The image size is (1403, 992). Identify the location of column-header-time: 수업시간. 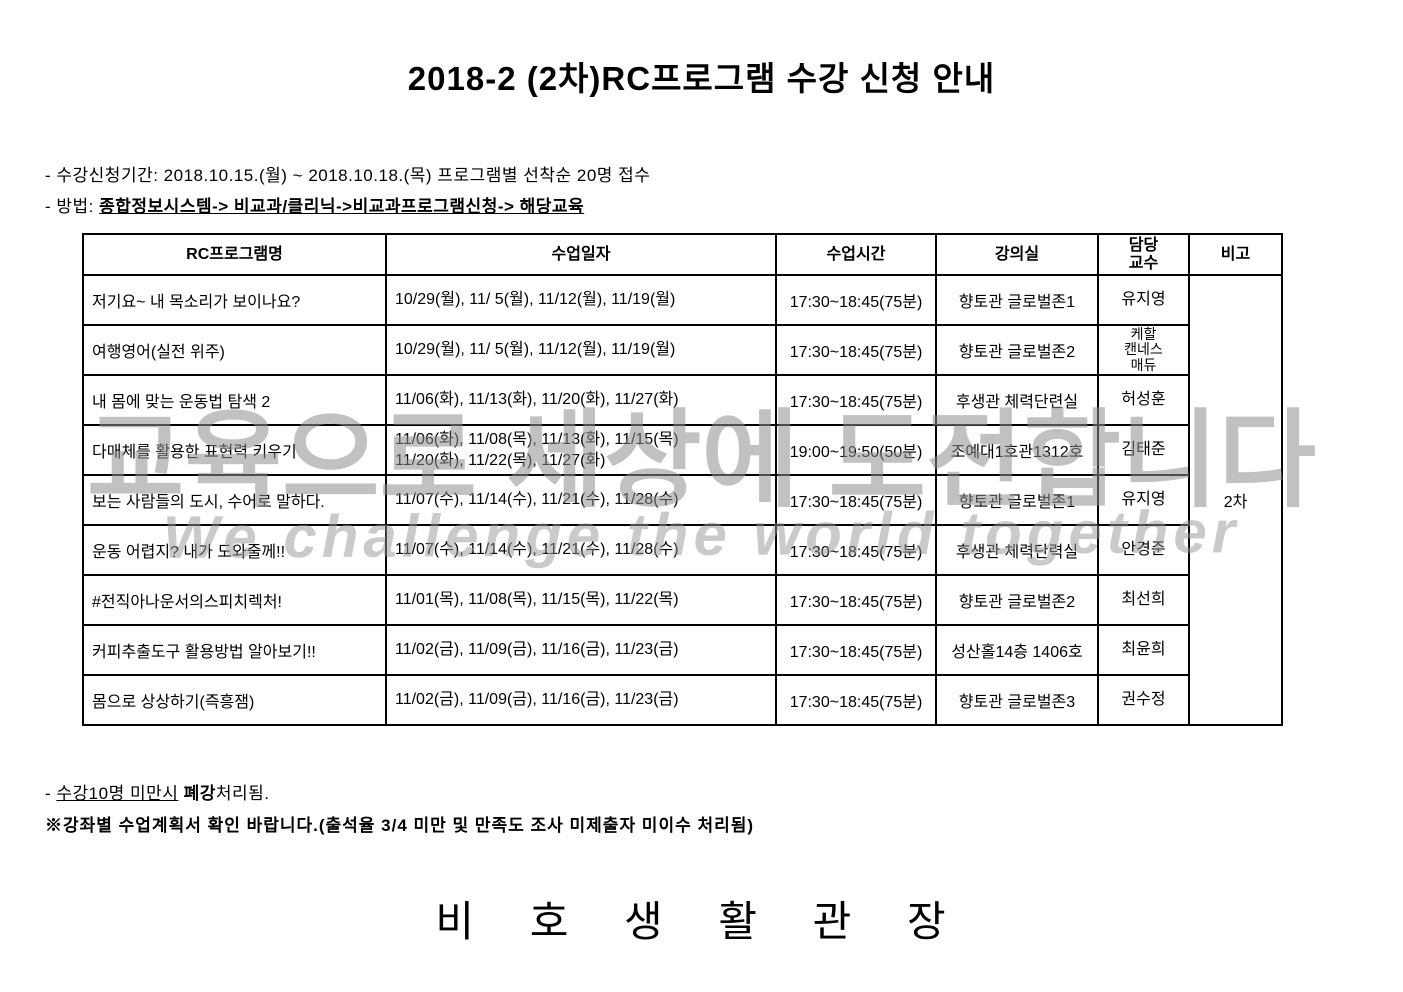
(856, 254).